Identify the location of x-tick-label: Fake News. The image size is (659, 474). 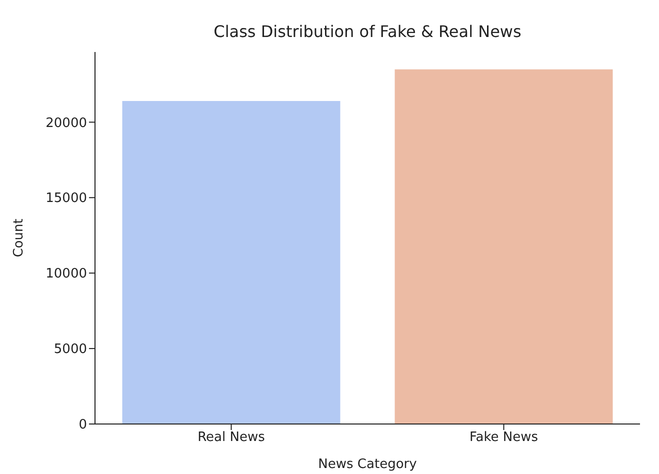
(503, 438).